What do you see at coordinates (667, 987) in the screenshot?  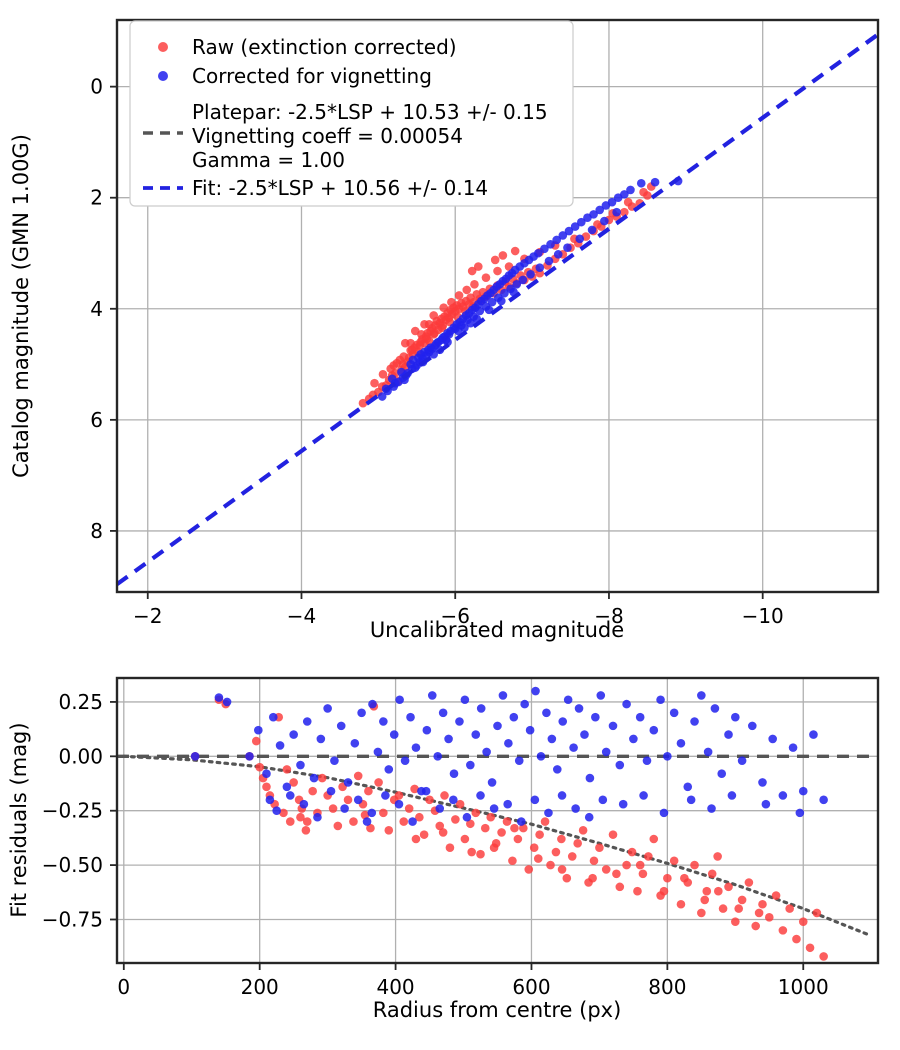 I see `tick-label-x: 800` at bounding box center [667, 987].